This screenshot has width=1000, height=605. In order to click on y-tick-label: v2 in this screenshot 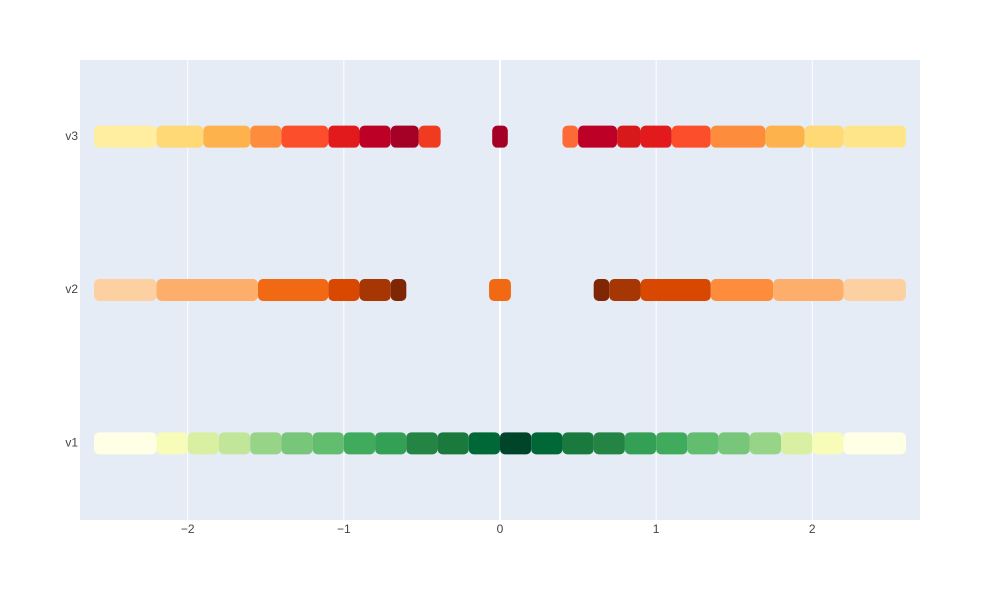, I will do `click(71, 289)`.